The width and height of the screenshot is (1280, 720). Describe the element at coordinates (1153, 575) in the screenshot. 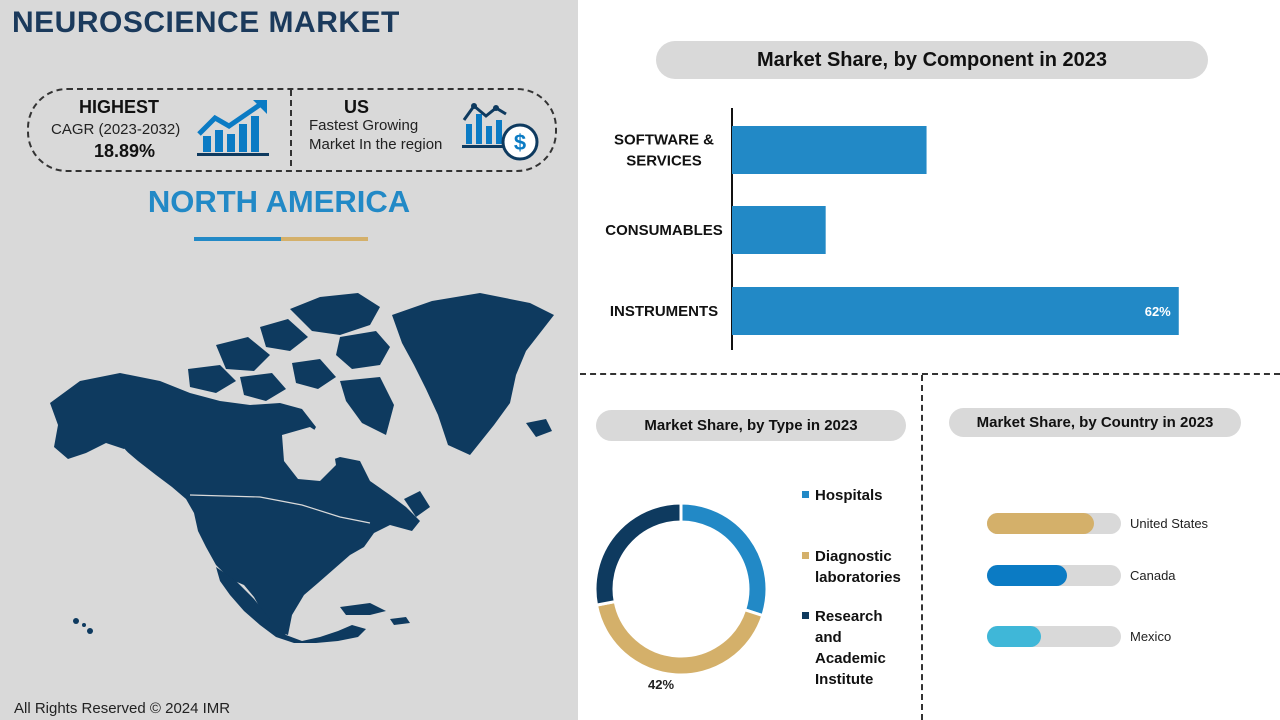

I see `country-label: Canada` at that location.